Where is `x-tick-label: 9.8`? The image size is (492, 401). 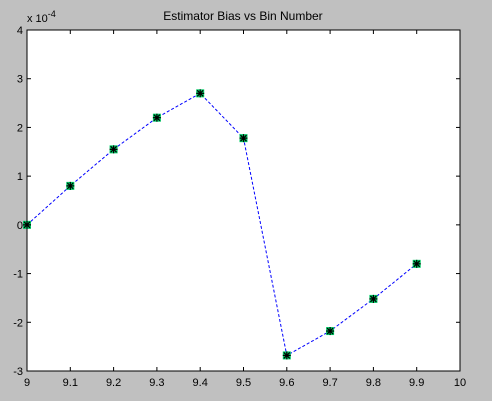 x-tick-label: 9.8 is located at coordinates (373, 383).